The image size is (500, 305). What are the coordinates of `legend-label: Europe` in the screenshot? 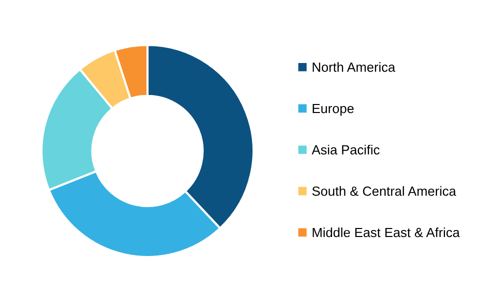 It's located at (333, 110).